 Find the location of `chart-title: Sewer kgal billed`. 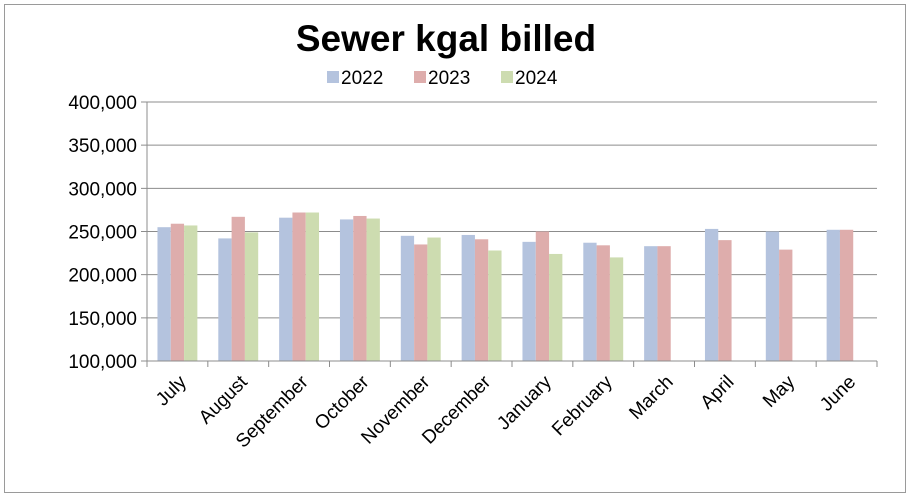

chart-title: Sewer kgal billed is located at coordinates (446, 38).